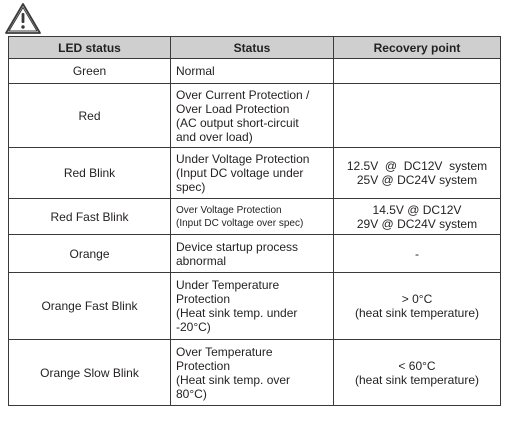  What do you see at coordinates (243, 159) in the screenshot?
I see `status-line: Under Voltage Protection` at bounding box center [243, 159].